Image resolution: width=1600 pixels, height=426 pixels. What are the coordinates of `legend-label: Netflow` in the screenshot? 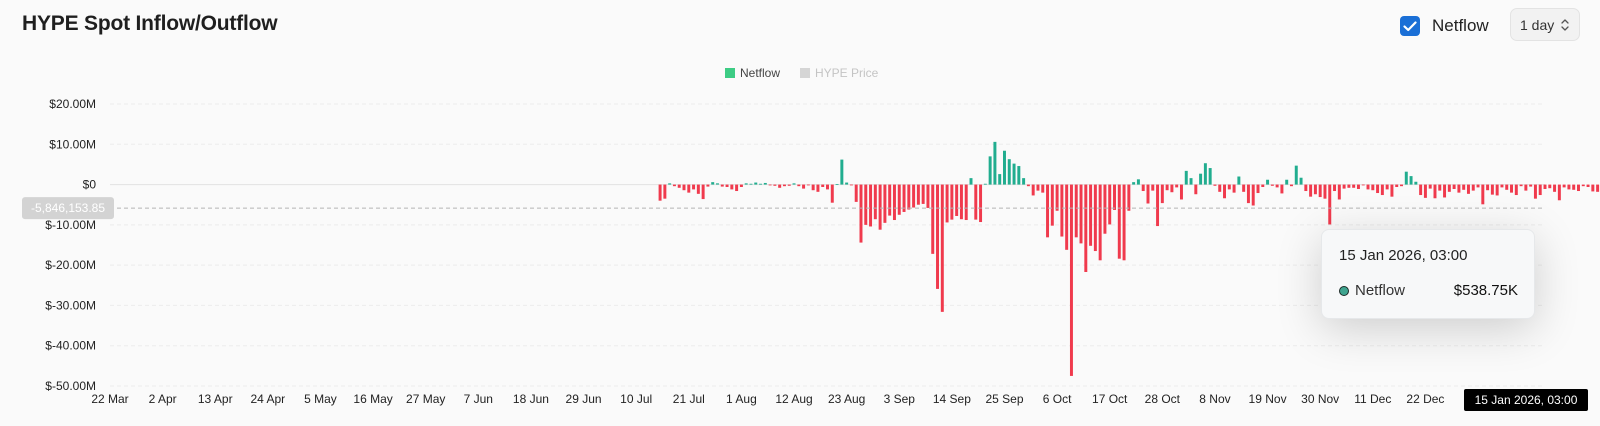 It's located at (760, 73).